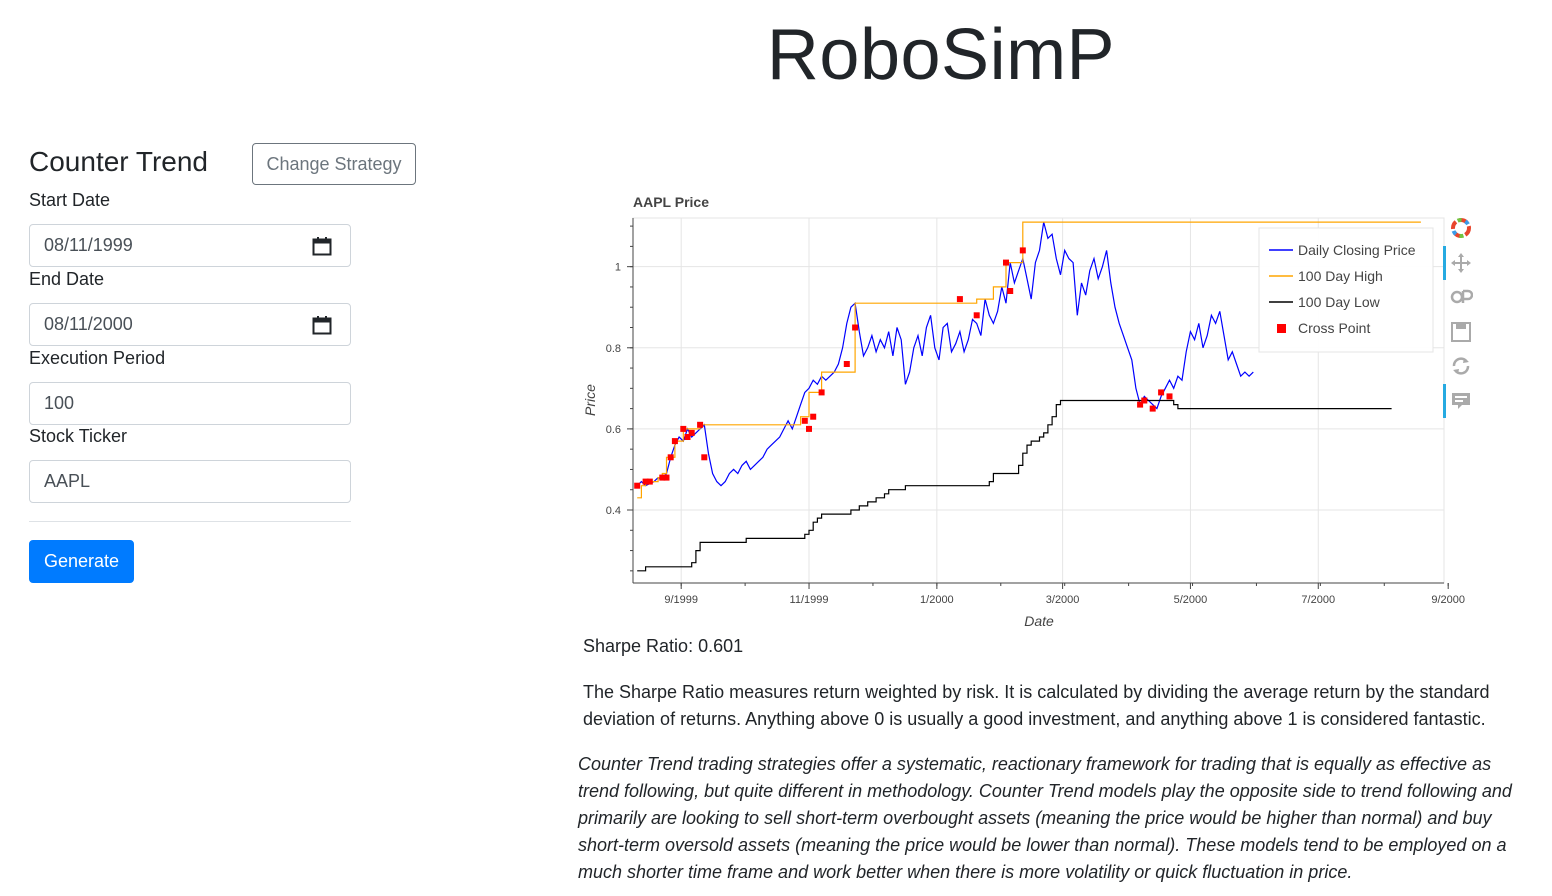 The width and height of the screenshot is (1552, 896). Describe the element at coordinates (59, 403) in the screenshot. I see `execution-period-value: 100` at that location.